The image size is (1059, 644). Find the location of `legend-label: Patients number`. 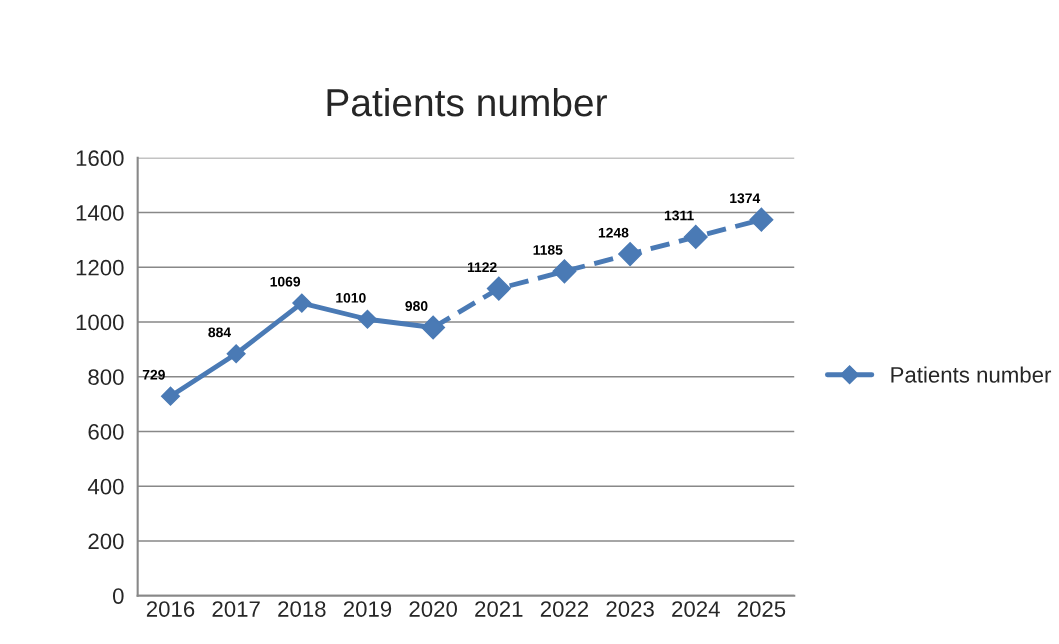

legend-label: Patients number is located at coordinates (971, 374).